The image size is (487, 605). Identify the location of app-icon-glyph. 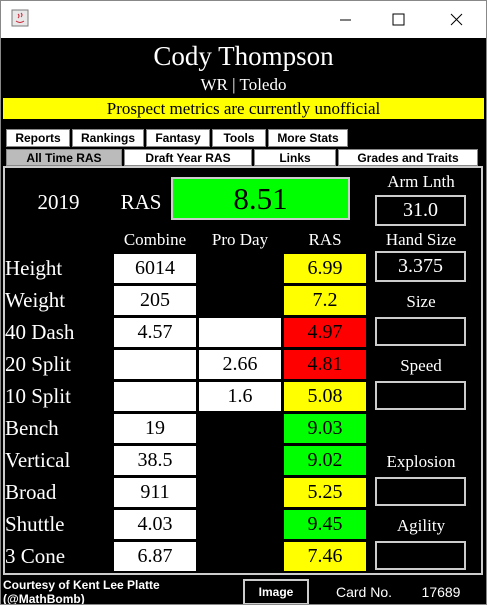
(20, 17).